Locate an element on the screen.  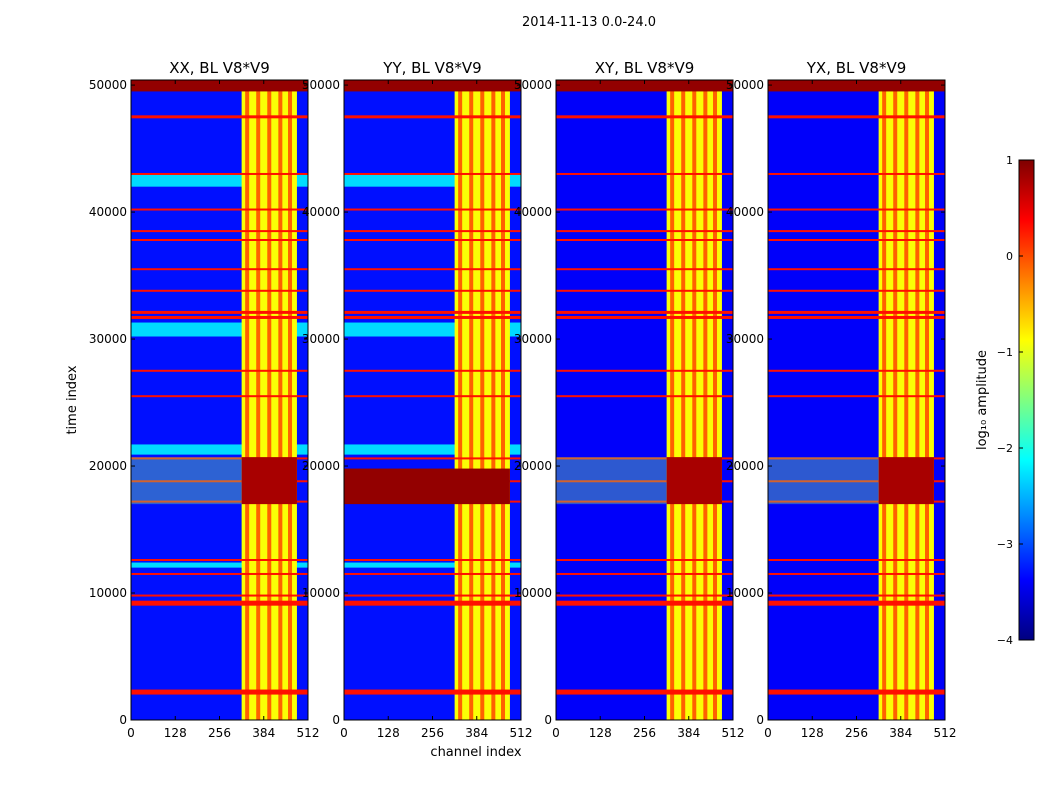
figure-title: 2014-11-13 0.0-24.0 is located at coordinates (589, 22).